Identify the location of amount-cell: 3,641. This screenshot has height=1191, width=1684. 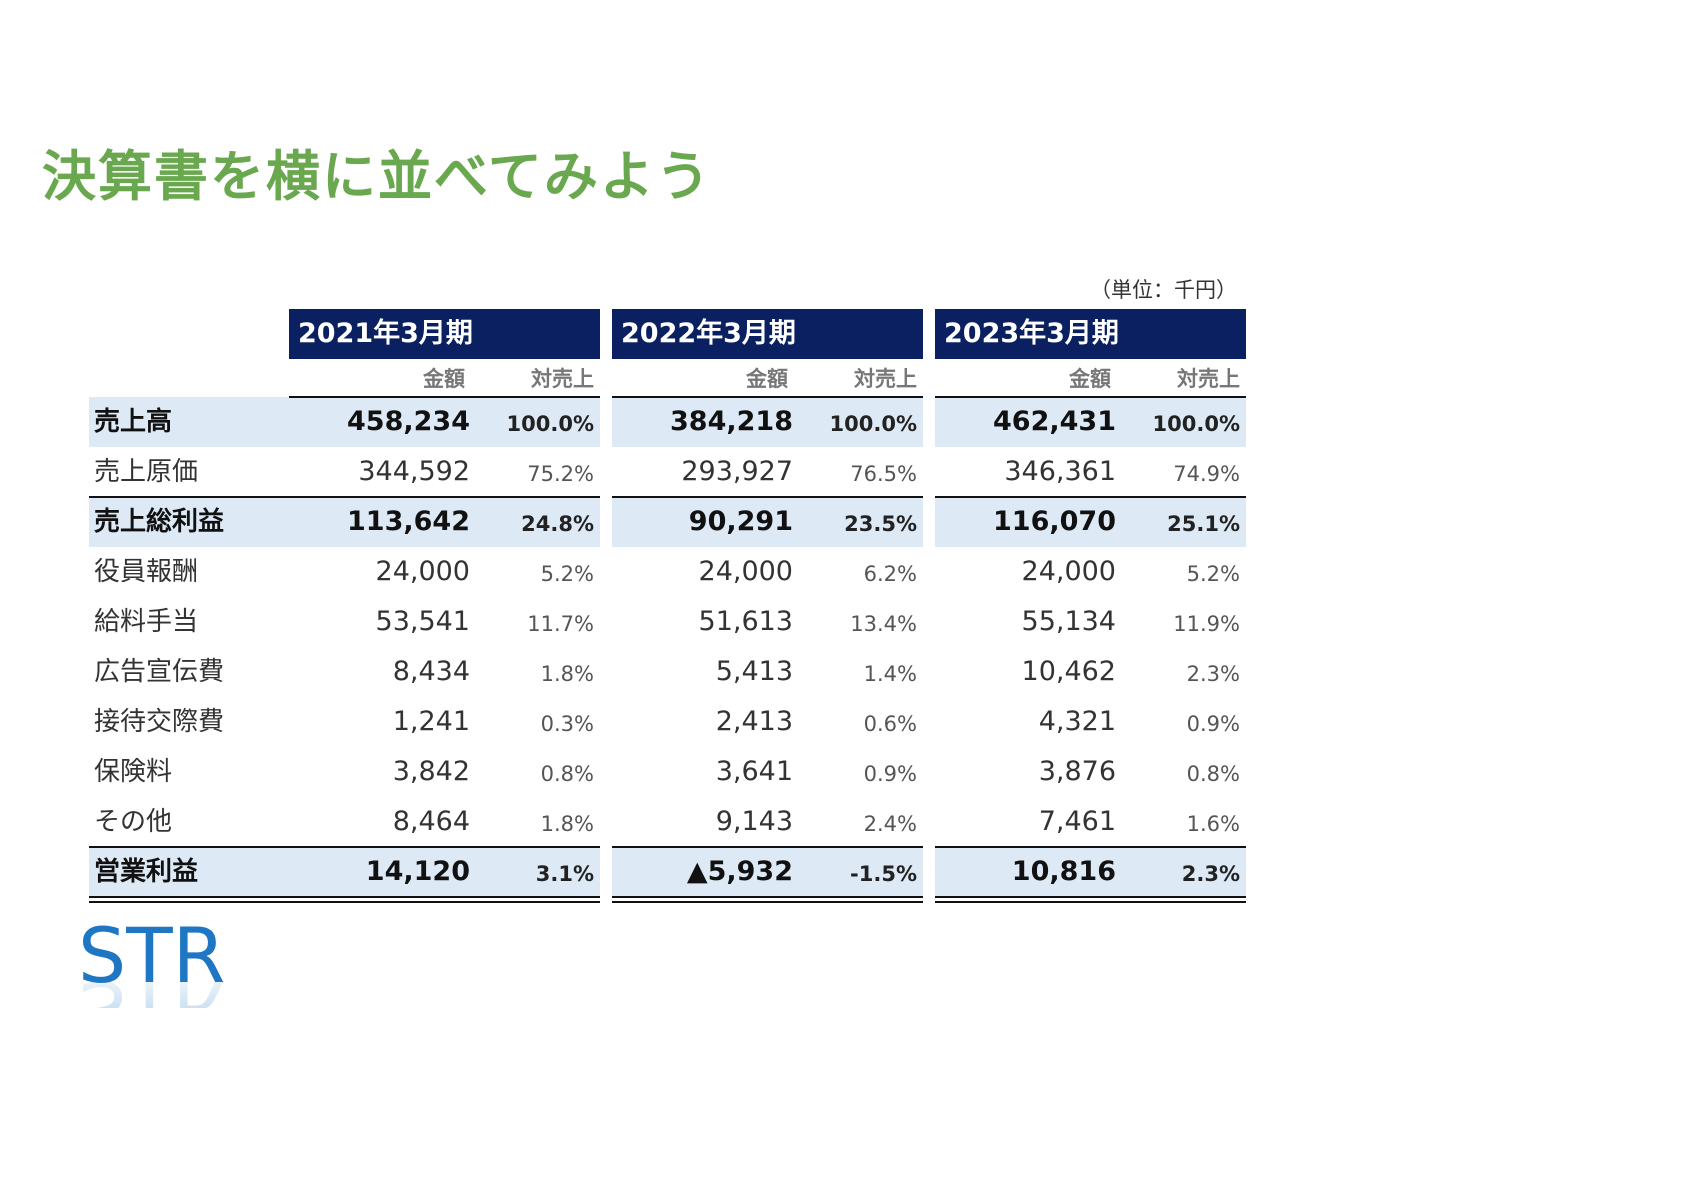
(754, 771).